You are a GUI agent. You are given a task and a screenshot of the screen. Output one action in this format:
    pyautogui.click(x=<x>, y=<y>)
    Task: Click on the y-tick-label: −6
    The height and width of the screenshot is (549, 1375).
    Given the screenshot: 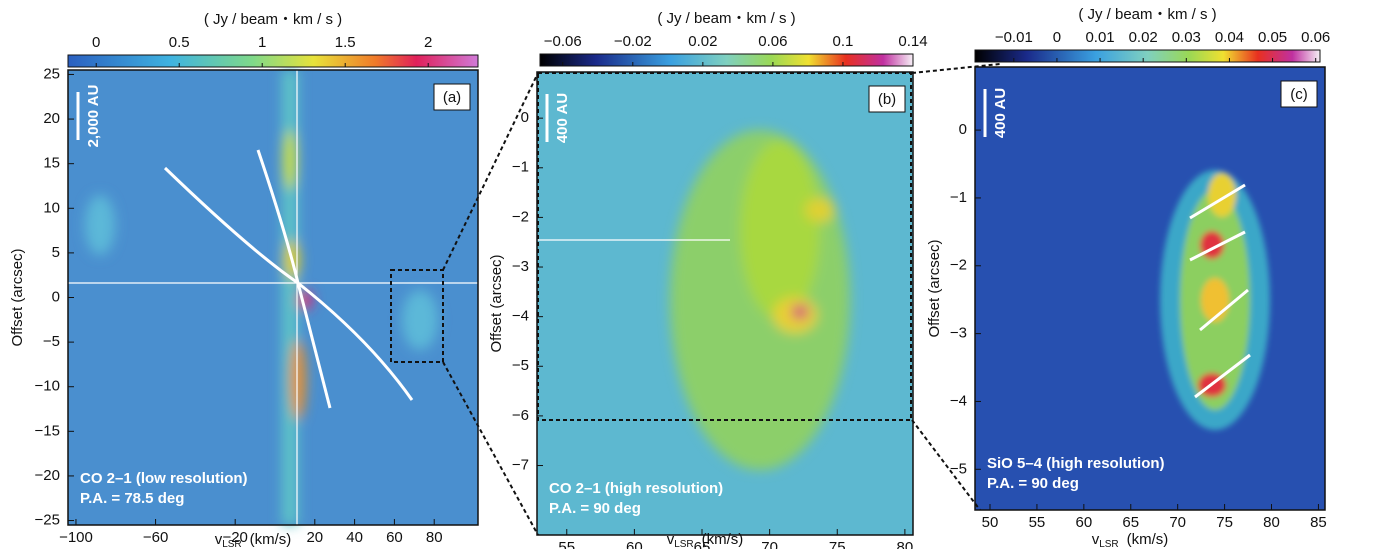 What is the action you would take?
    pyautogui.click(x=520, y=415)
    